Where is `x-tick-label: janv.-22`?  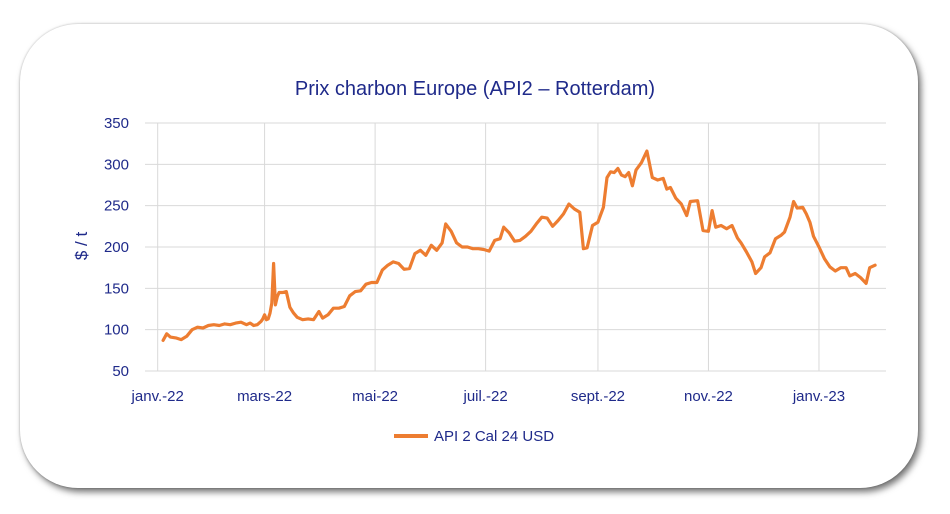 x-tick-label: janv.-22 is located at coordinates (157, 396).